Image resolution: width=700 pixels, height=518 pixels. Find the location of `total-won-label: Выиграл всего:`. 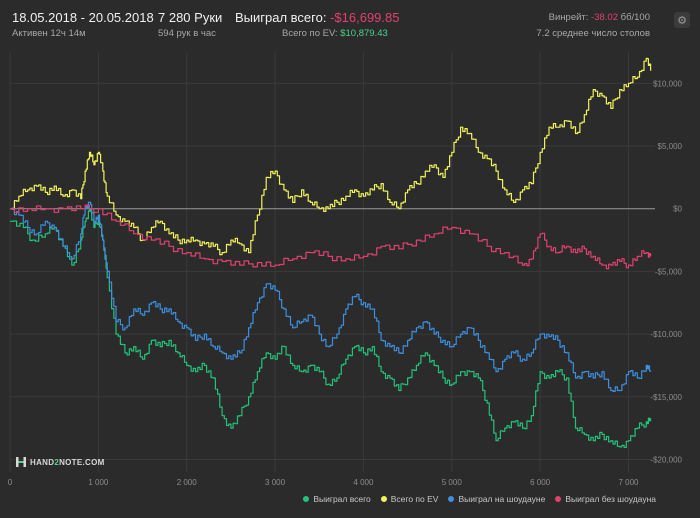

total-won-label: Выиграл всего: is located at coordinates (281, 17).